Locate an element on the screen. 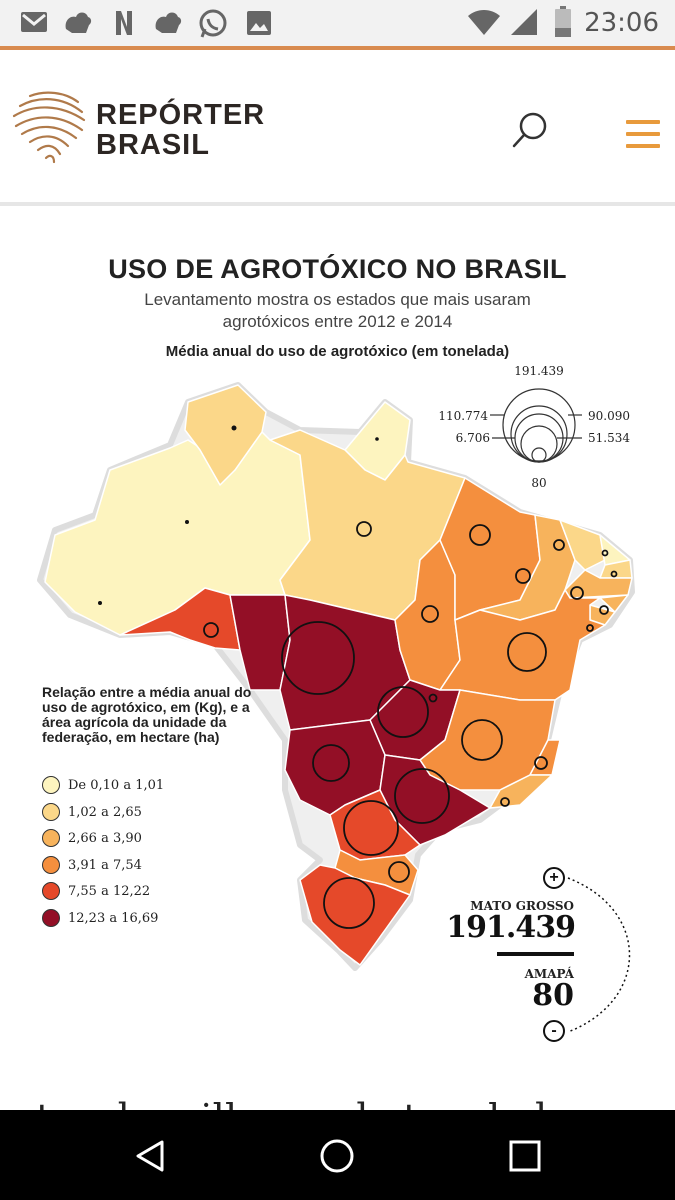 This screenshot has width=675, height=1200. legend-label: De 0,10 a 1,01 is located at coordinates (116, 785).